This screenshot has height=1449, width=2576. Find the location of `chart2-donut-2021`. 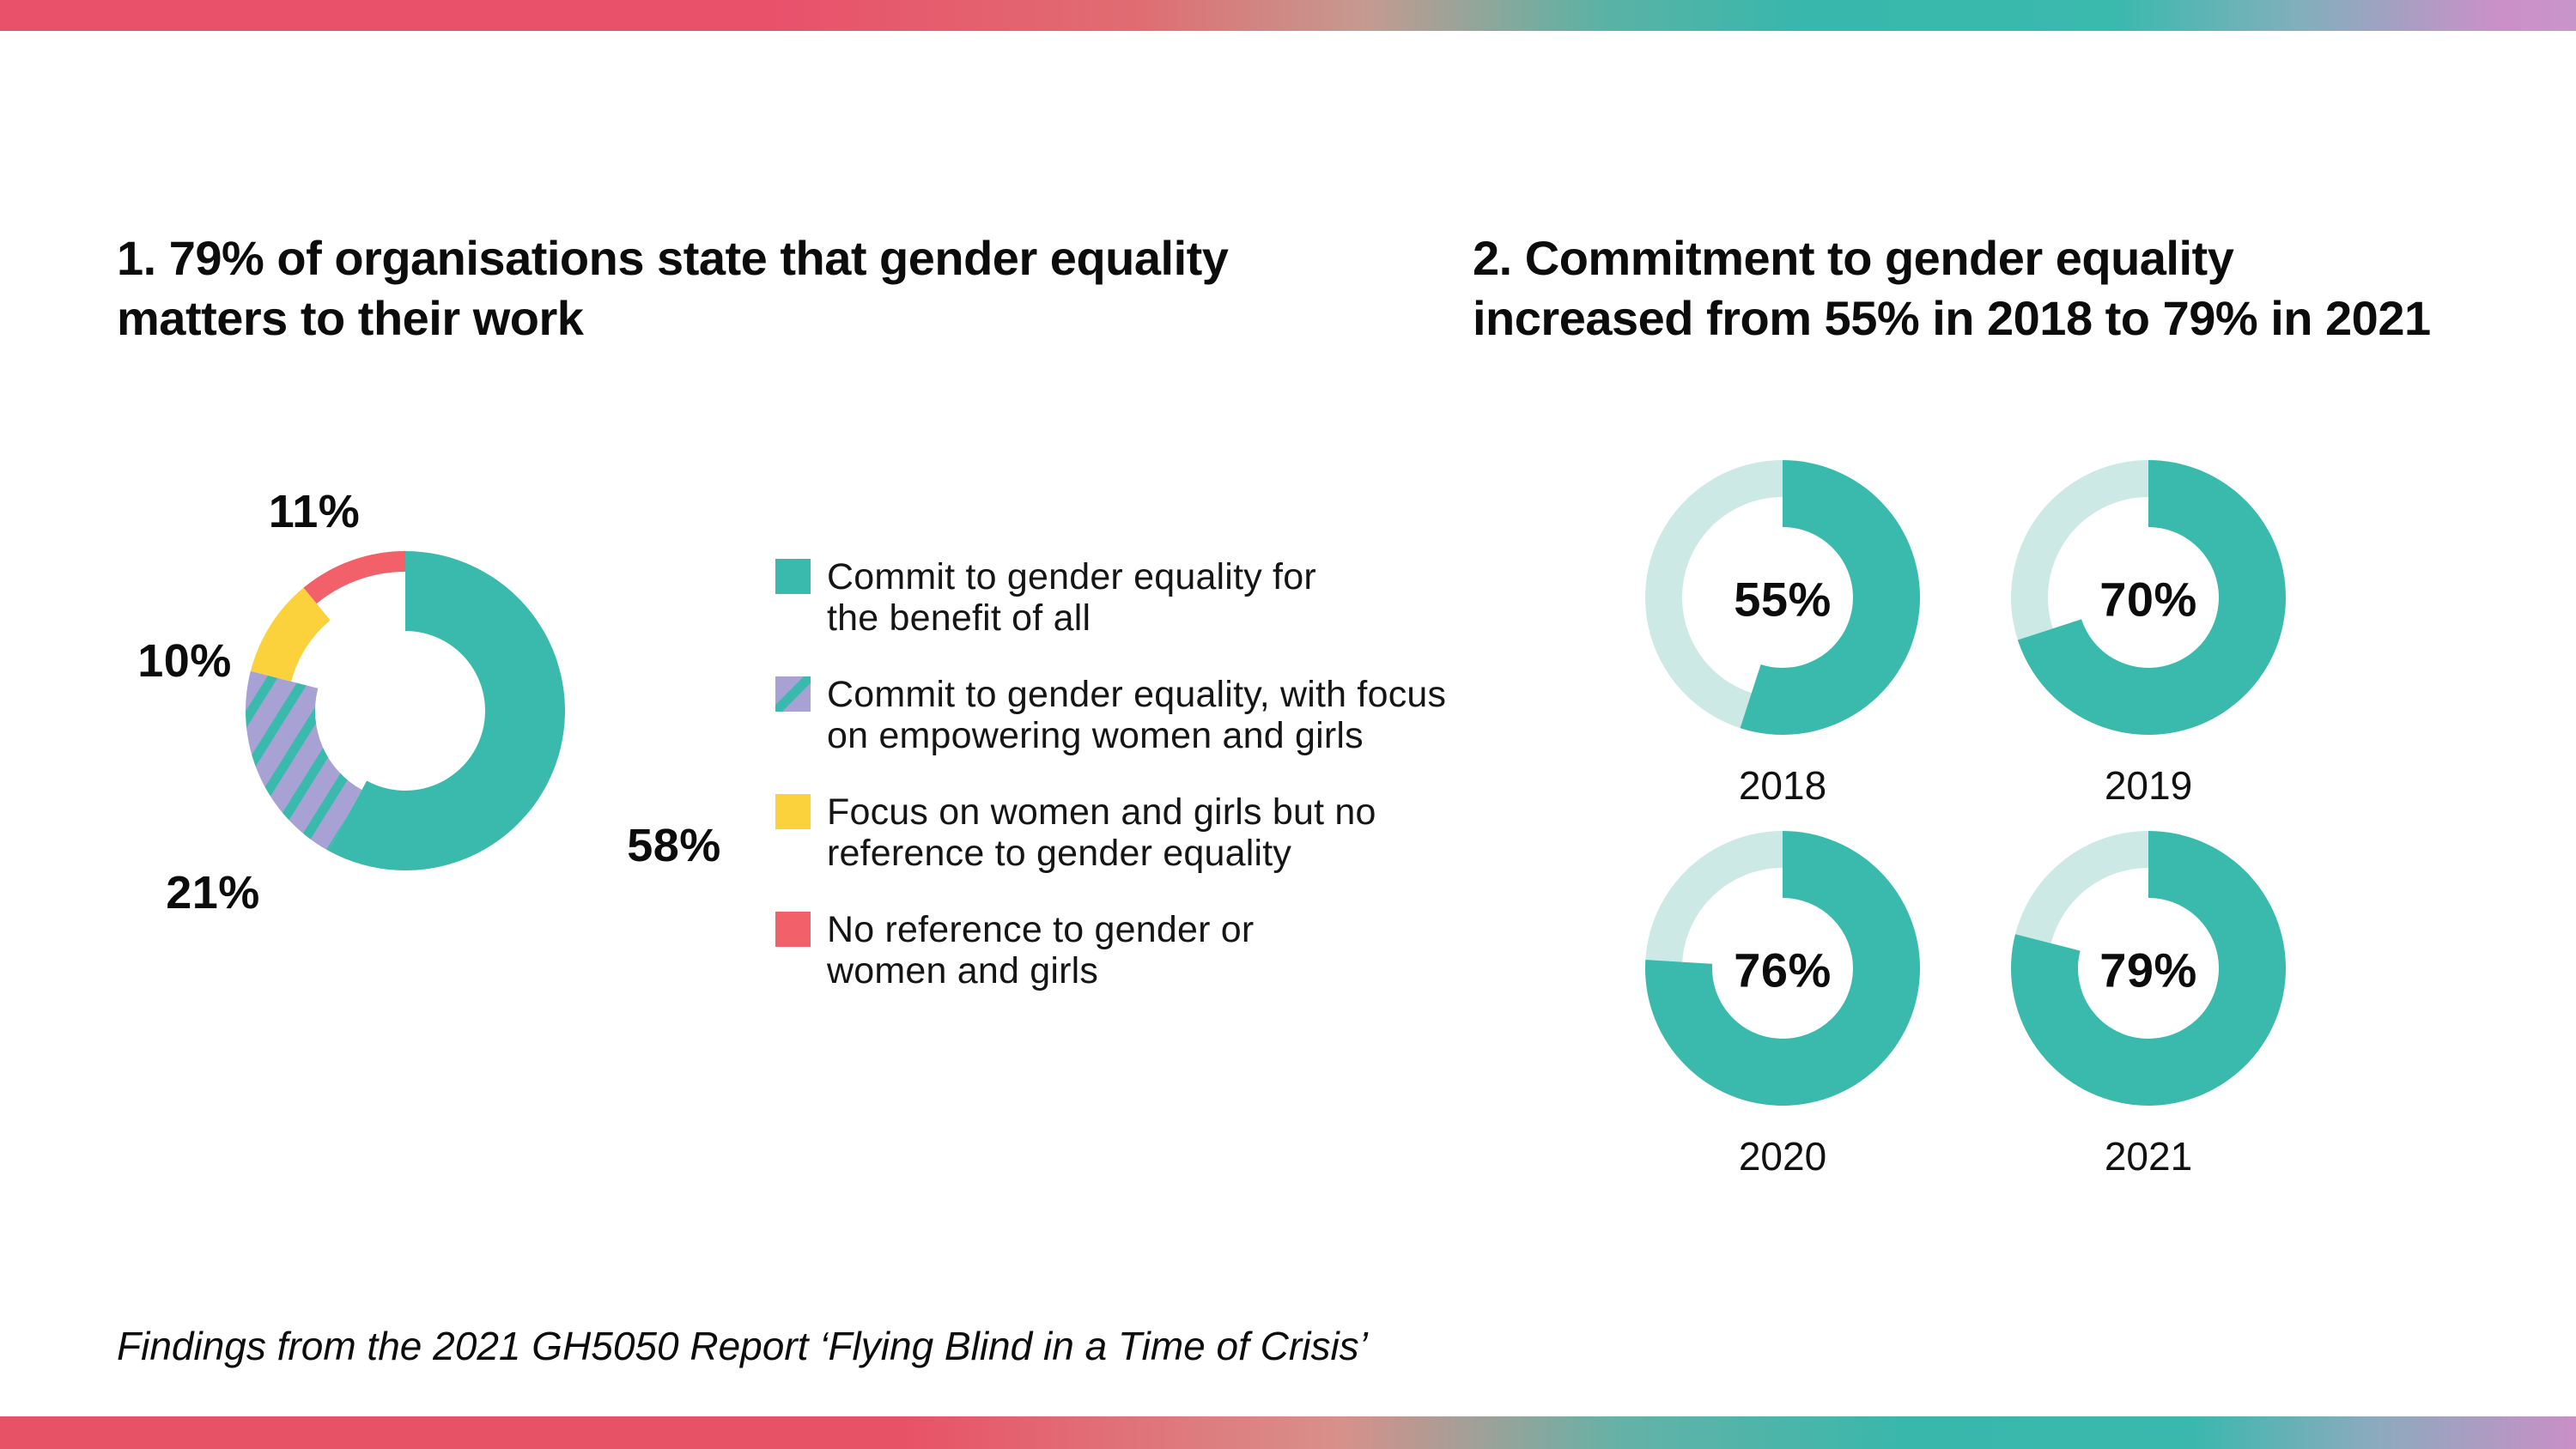

chart2-donut-2021 is located at coordinates (2149, 969).